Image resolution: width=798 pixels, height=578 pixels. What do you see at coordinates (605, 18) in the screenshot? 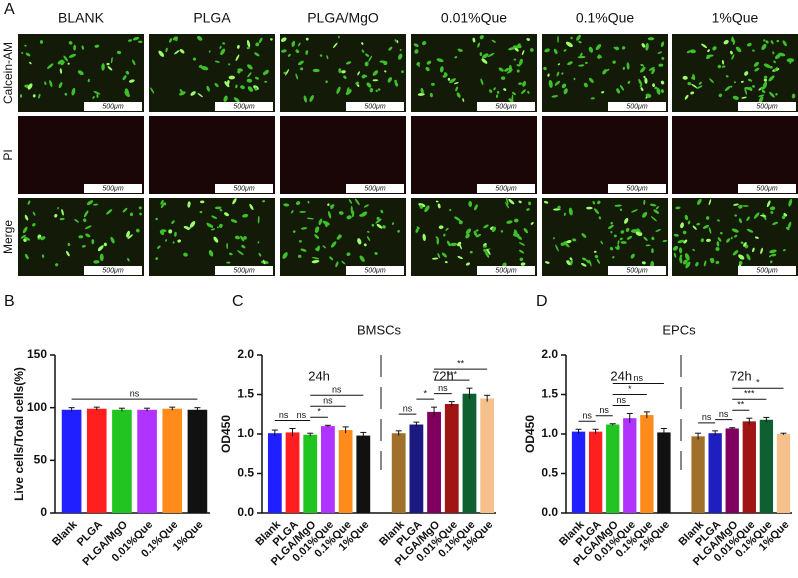
I see `column-label: 0.1%Que` at bounding box center [605, 18].